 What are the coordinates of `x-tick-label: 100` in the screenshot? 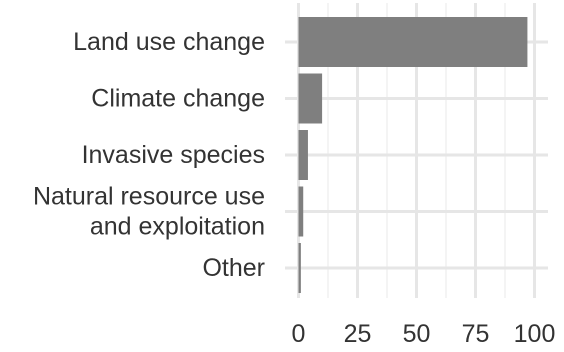 It's located at (535, 334).